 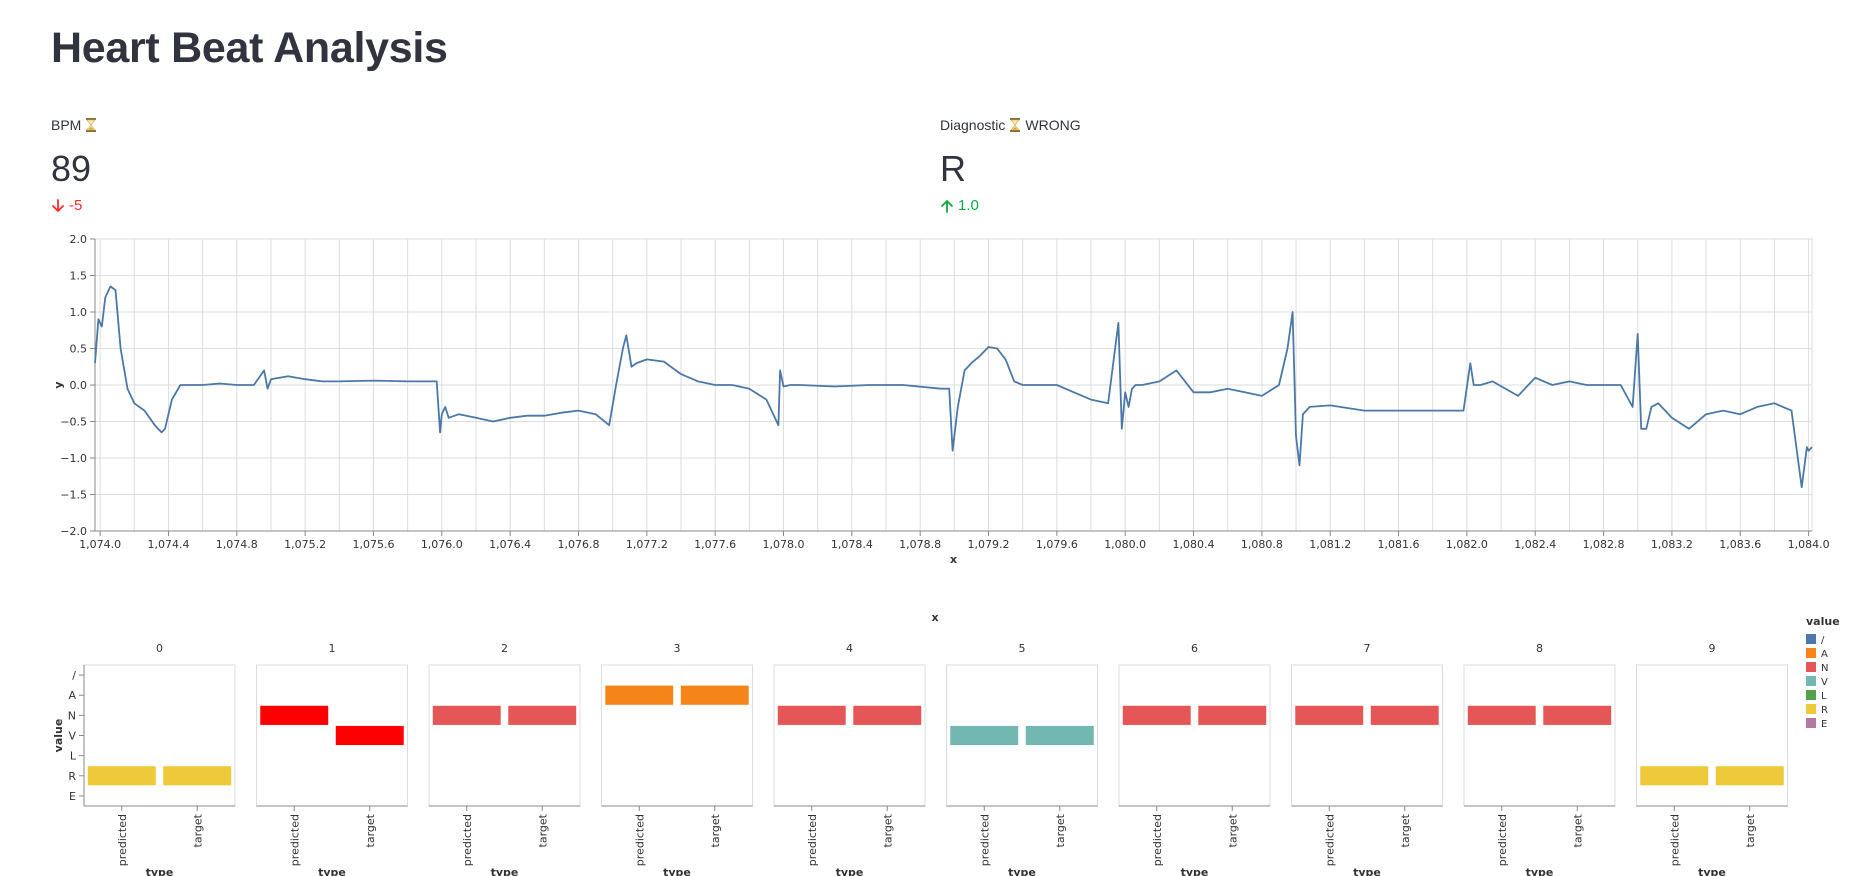 What do you see at coordinates (849, 648) in the screenshot?
I see `facet-label: 4` at bounding box center [849, 648].